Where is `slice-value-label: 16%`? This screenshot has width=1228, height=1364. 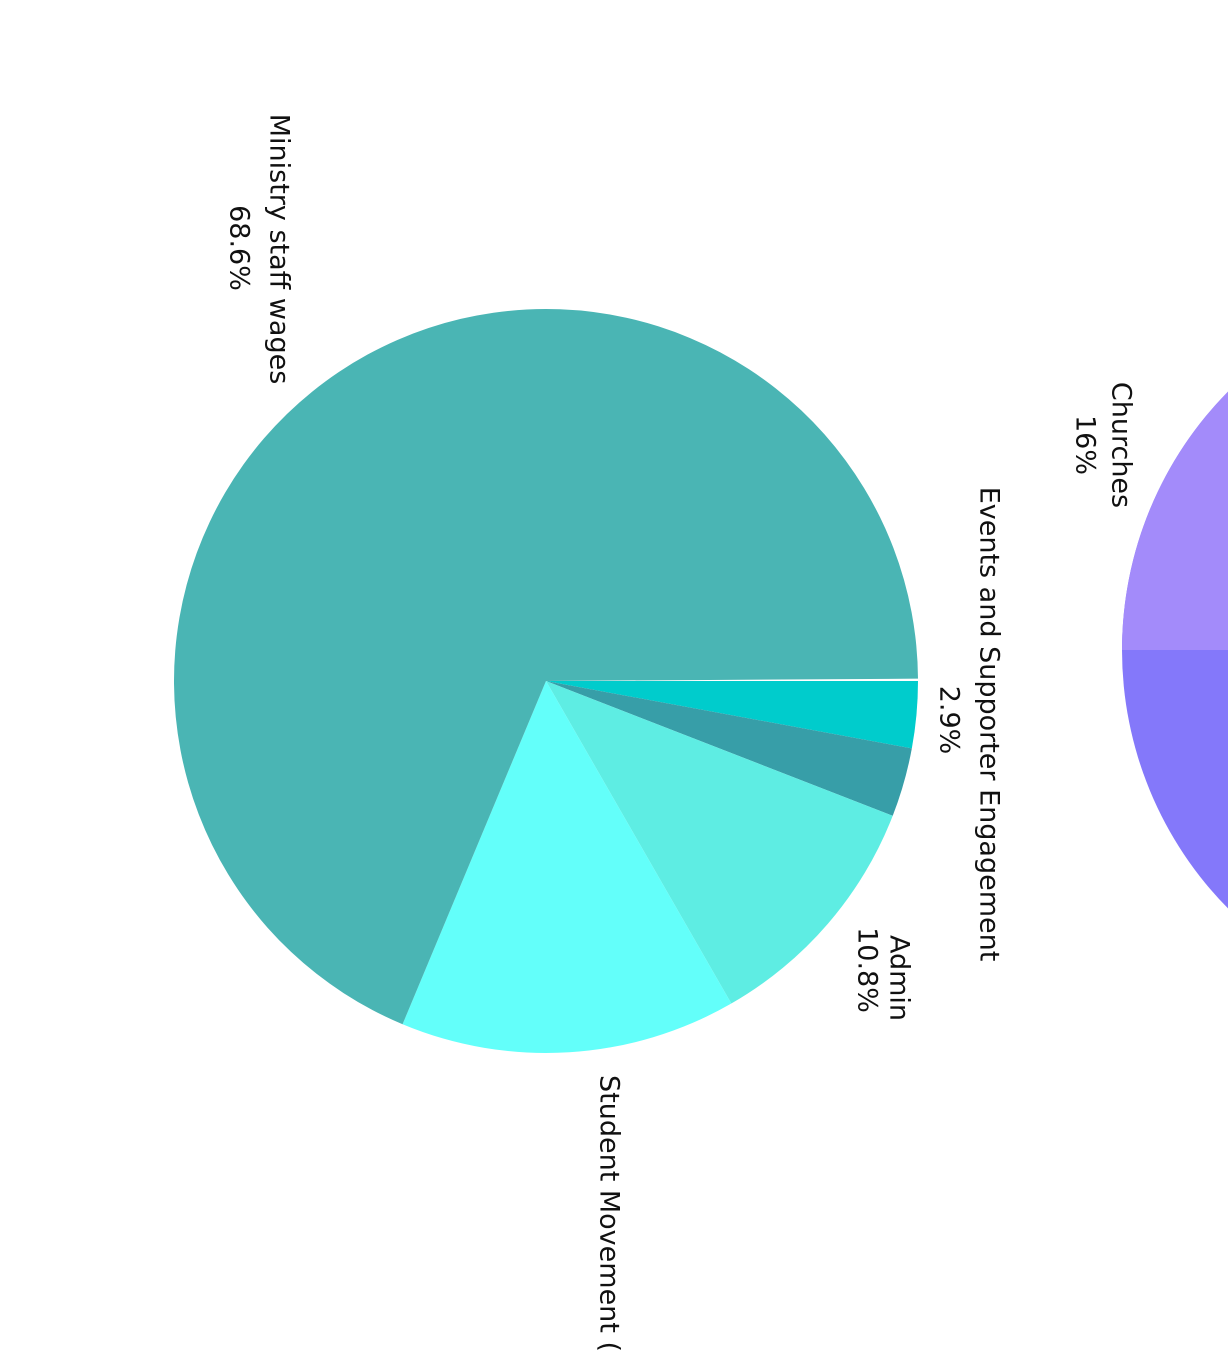 slice-value-label: 16% is located at coordinates (1085, 445).